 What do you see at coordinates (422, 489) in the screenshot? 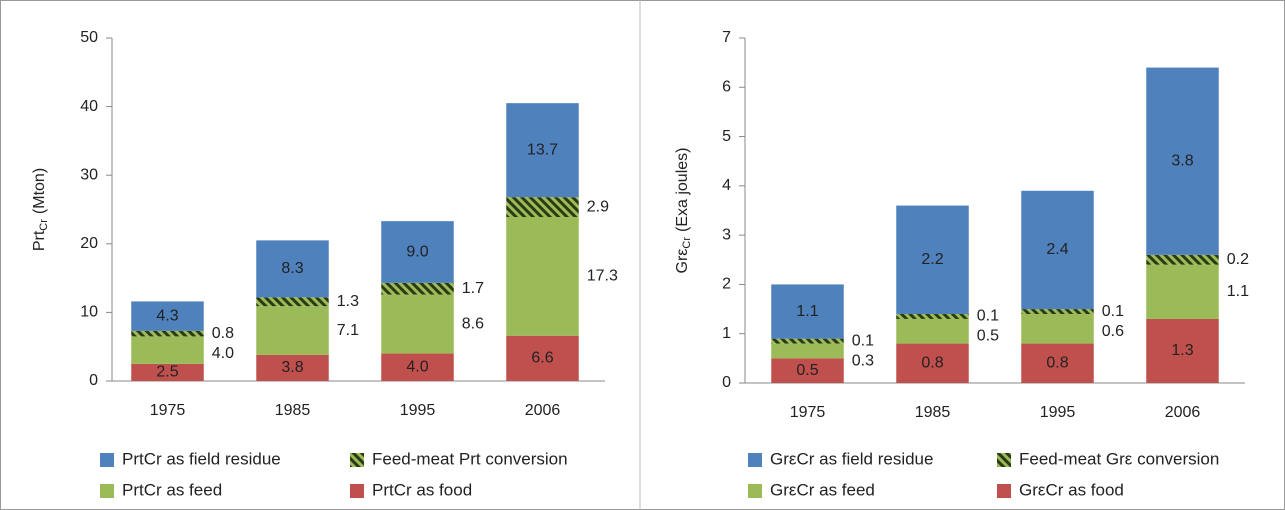
I see `legend-label: PrtCr as food` at bounding box center [422, 489].